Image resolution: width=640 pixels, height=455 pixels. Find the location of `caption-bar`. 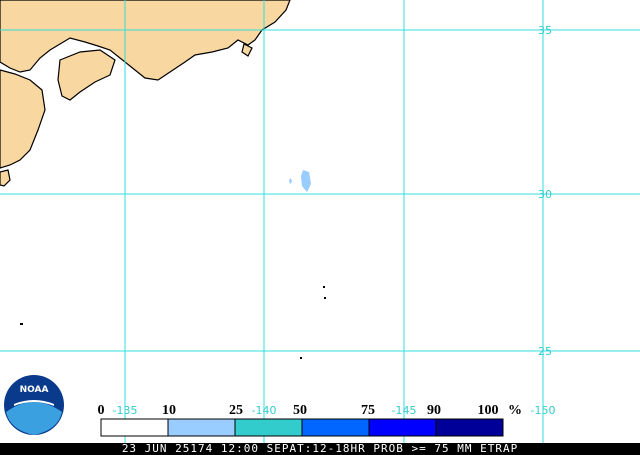

caption-bar is located at coordinates (320, 449).